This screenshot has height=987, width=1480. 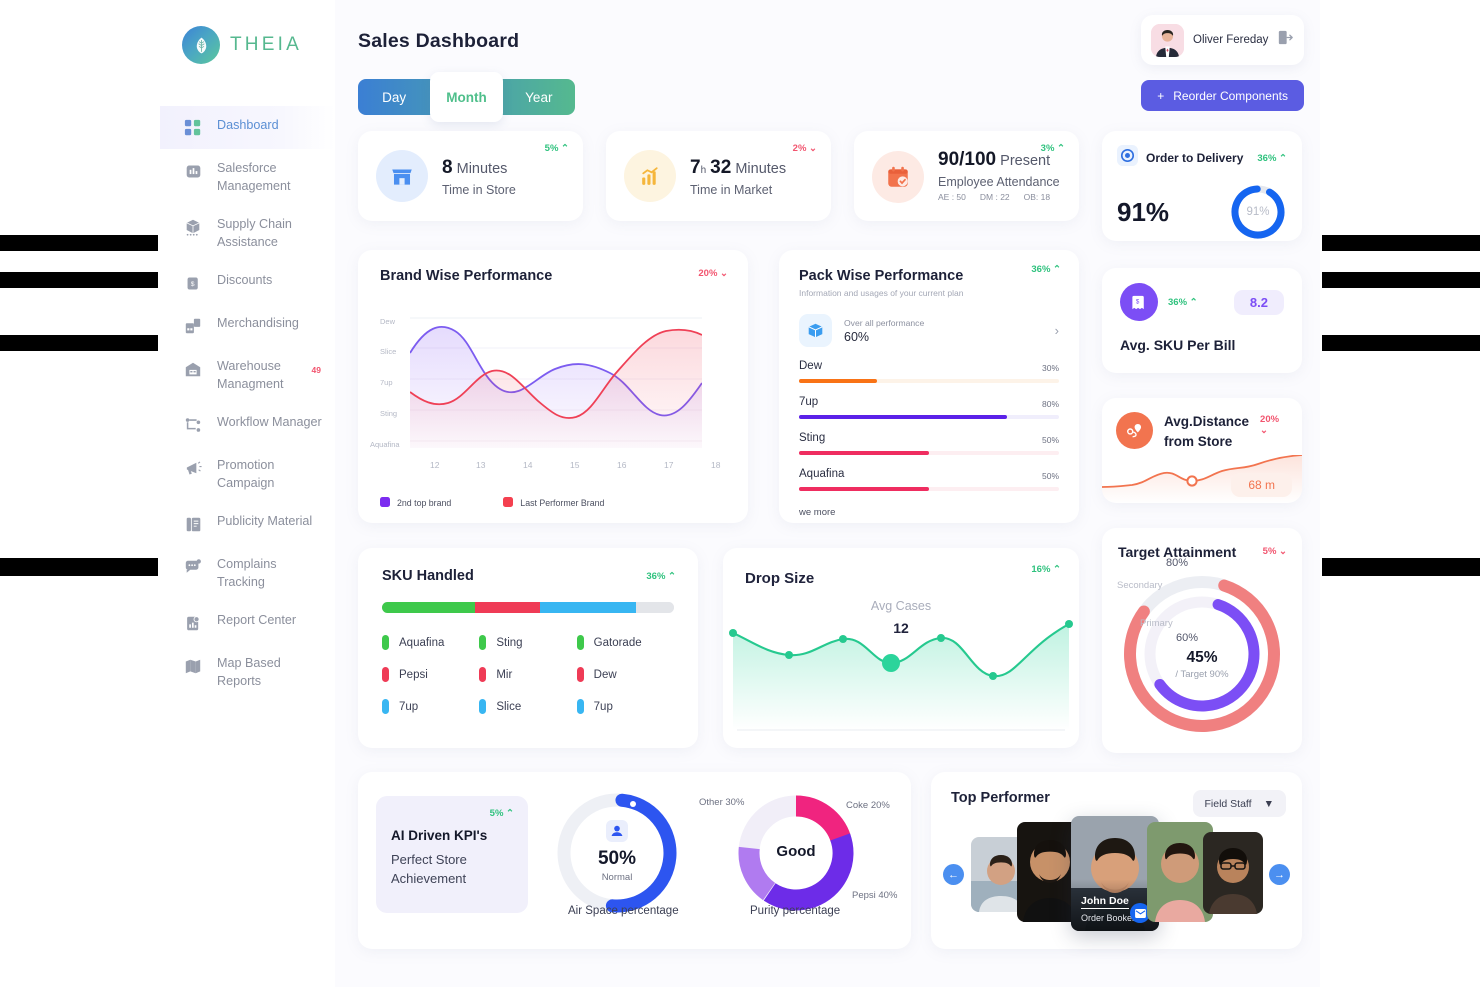 I want to click on sidebar-item-map-based-reports: Map Based Reports, so click(x=247, y=672).